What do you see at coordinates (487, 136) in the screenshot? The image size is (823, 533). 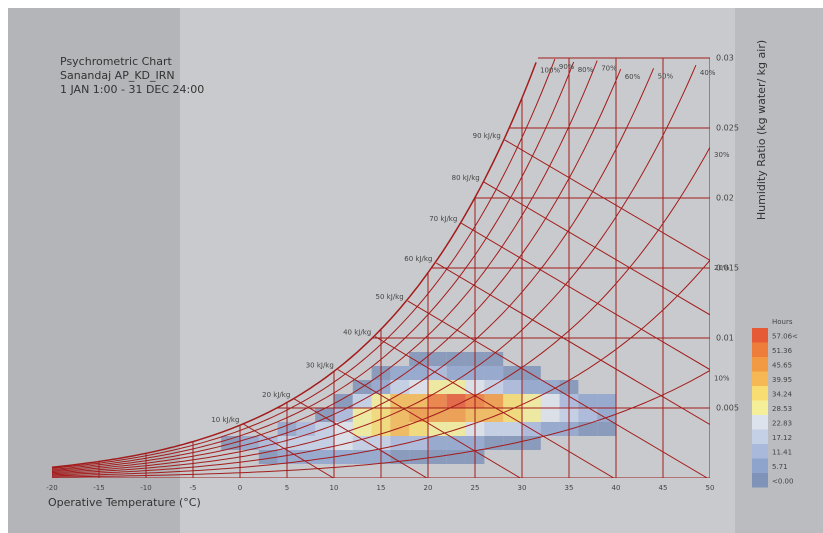 I see `enthalpy-label: 90 kJ/kg` at bounding box center [487, 136].